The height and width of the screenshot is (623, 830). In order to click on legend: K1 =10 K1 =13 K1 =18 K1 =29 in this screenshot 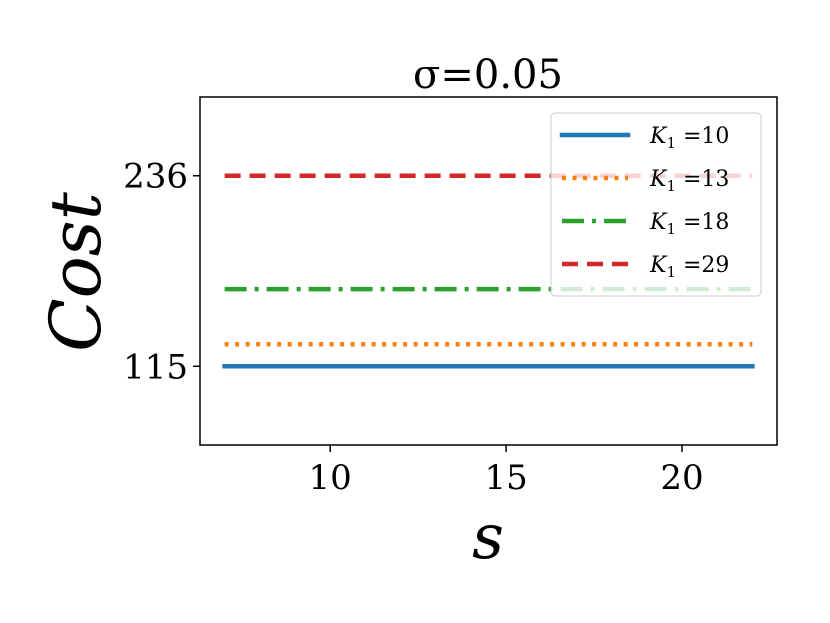, I will do `click(656, 204)`.